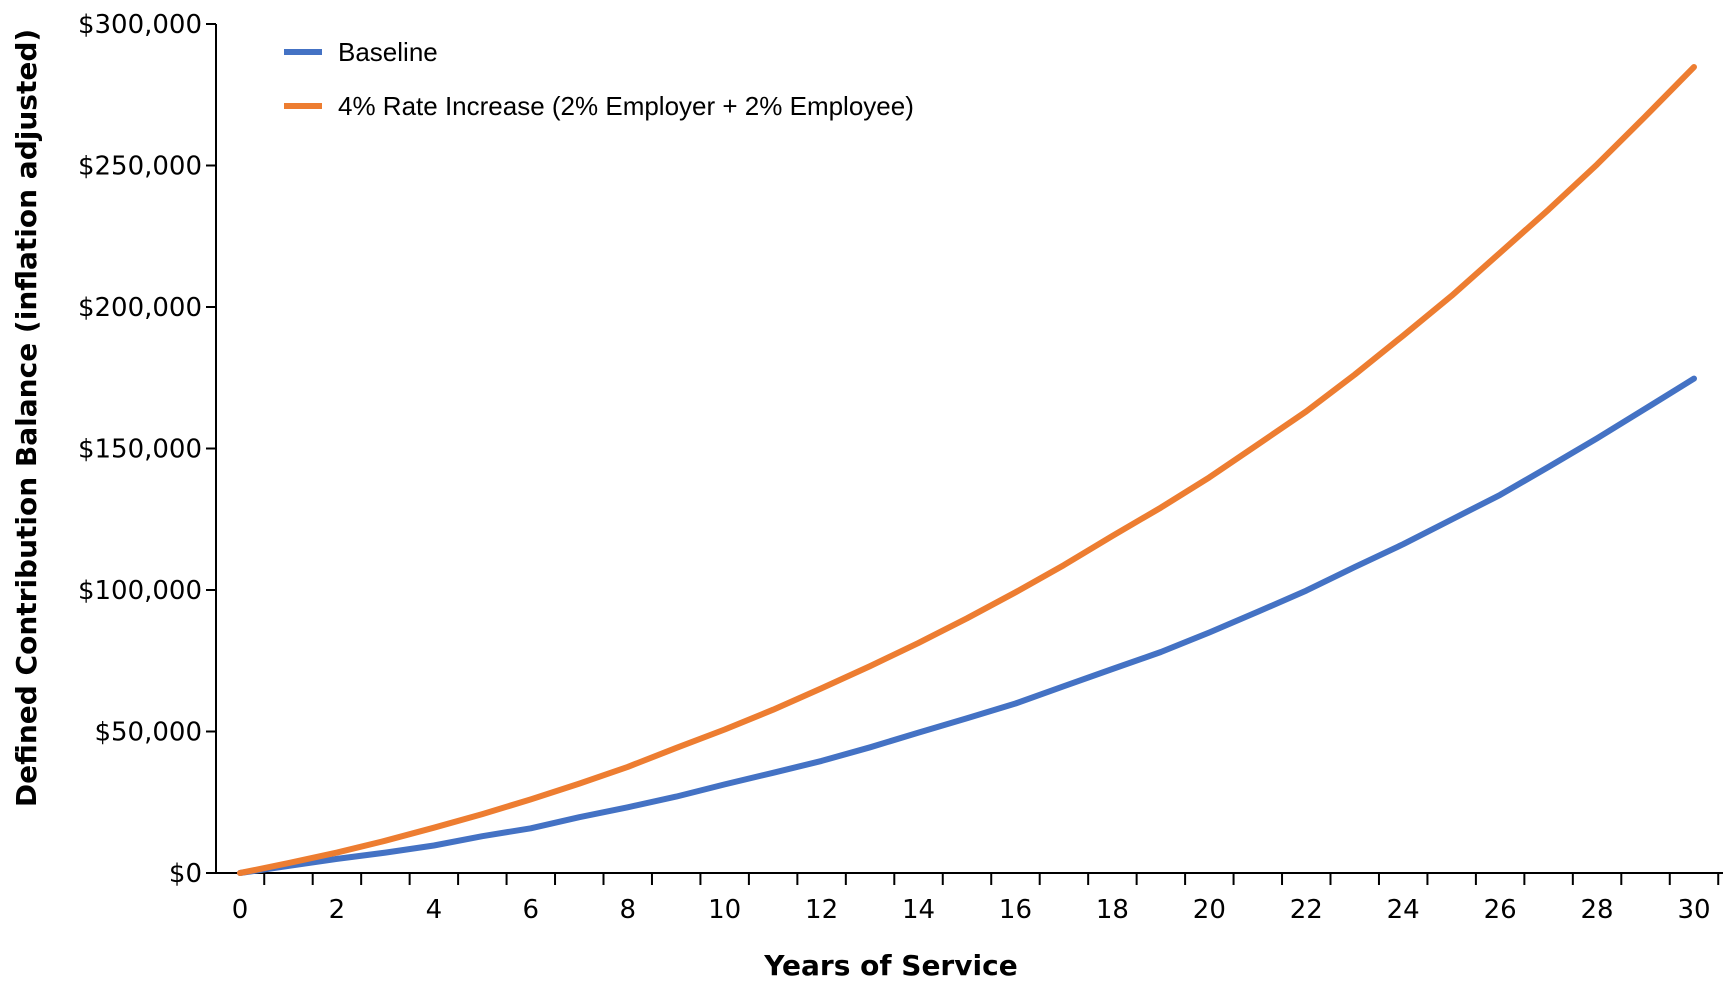 The width and height of the screenshot is (1723, 988). What do you see at coordinates (140, 308) in the screenshot?
I see `y-tick-label: $200,000` at bounding box center [140, 308].